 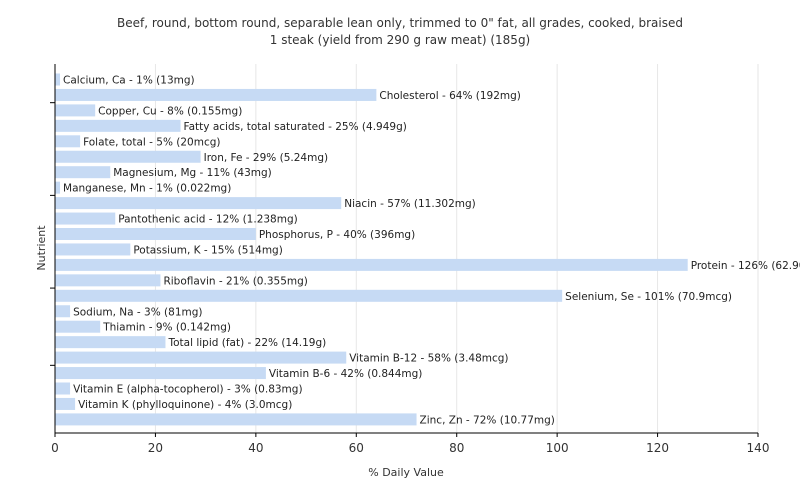 What do you see at coordinates (450, 96) in the screenshot?
I see `bar-label: Cholesterol - 64% (192mg)` at bounding box center [450, 96].